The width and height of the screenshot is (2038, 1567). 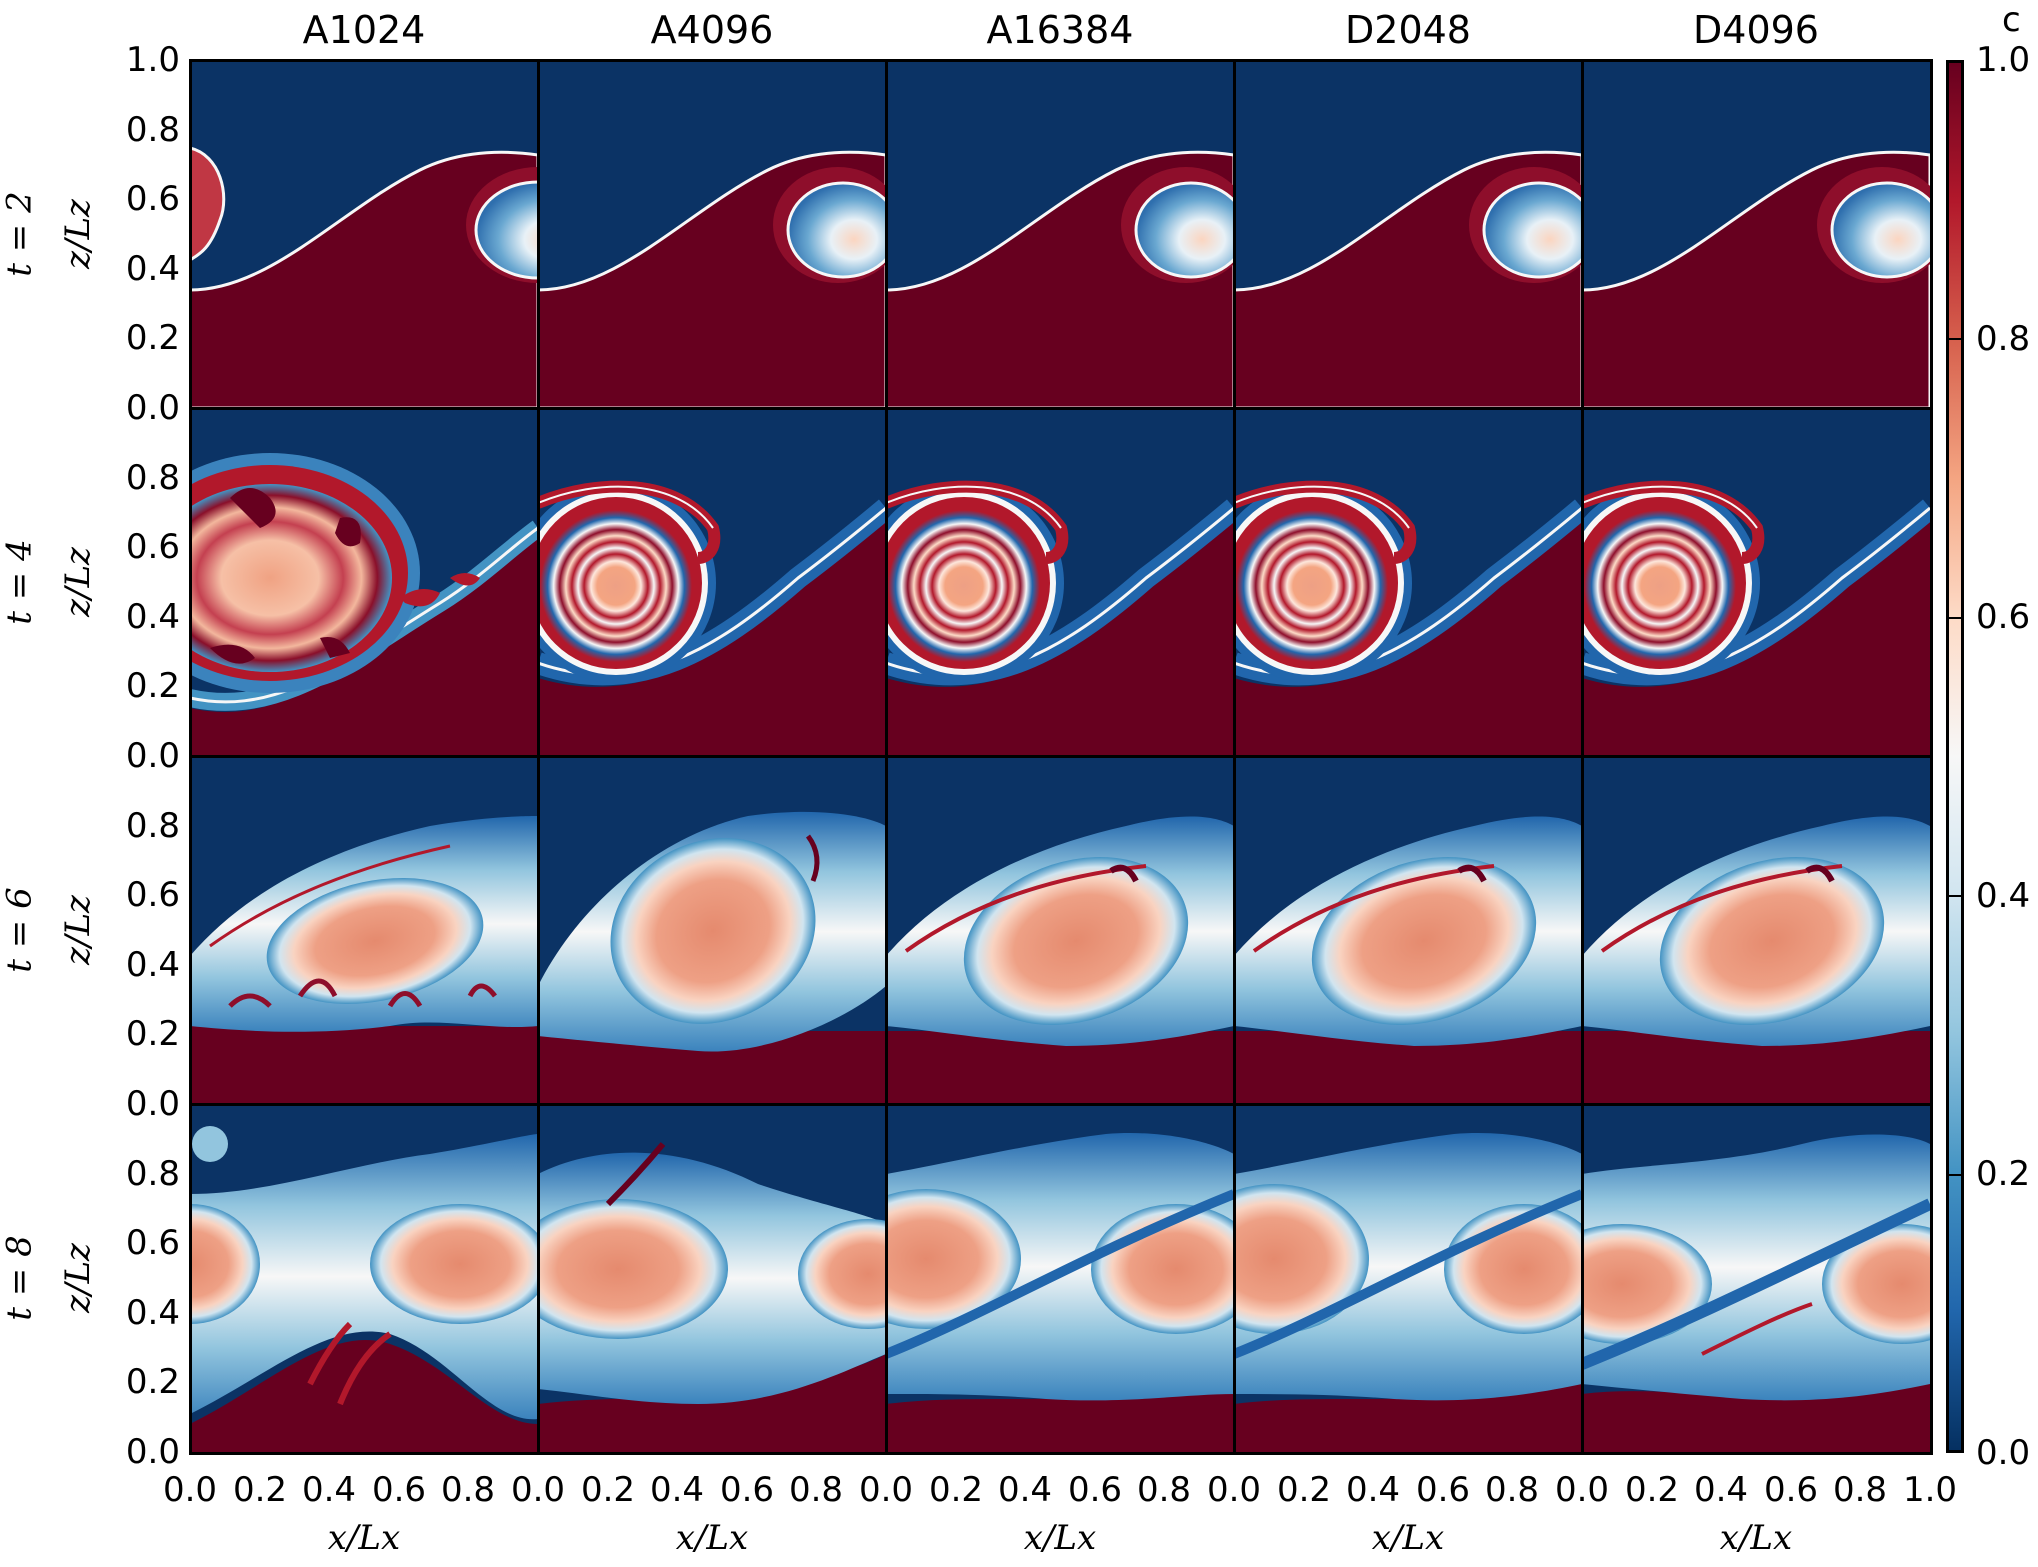 What do you see at coordinates (2003, 339) in the screenshot?
I see `colorbar-tick-label: 0.8` at bounding box center [2003, 339].